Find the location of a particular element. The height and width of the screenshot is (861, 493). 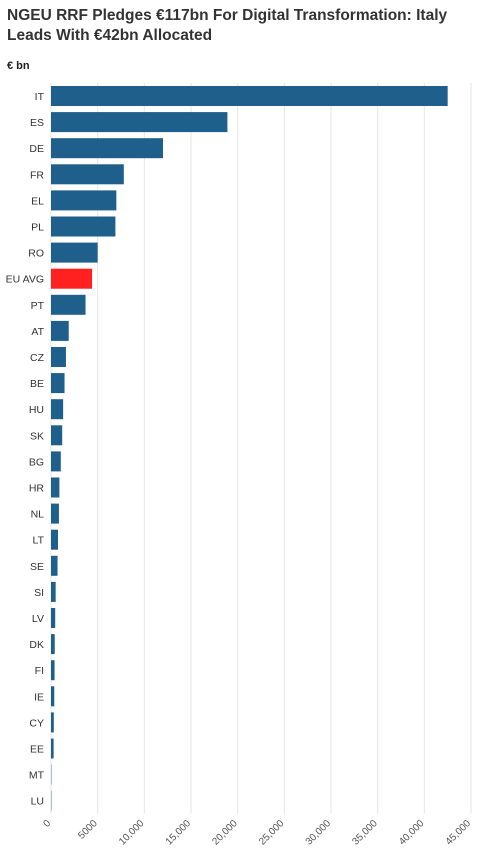

x-tick-label: 40,000 is located at coordinates (412, 833).